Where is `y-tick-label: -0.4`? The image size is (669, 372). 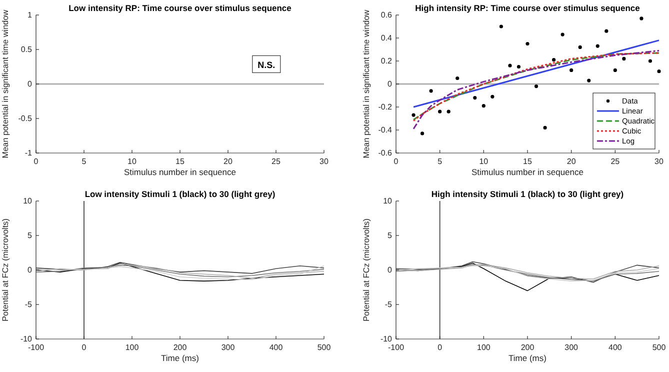
y-tick-label: -0.4 is located at coordinates (385, 130).